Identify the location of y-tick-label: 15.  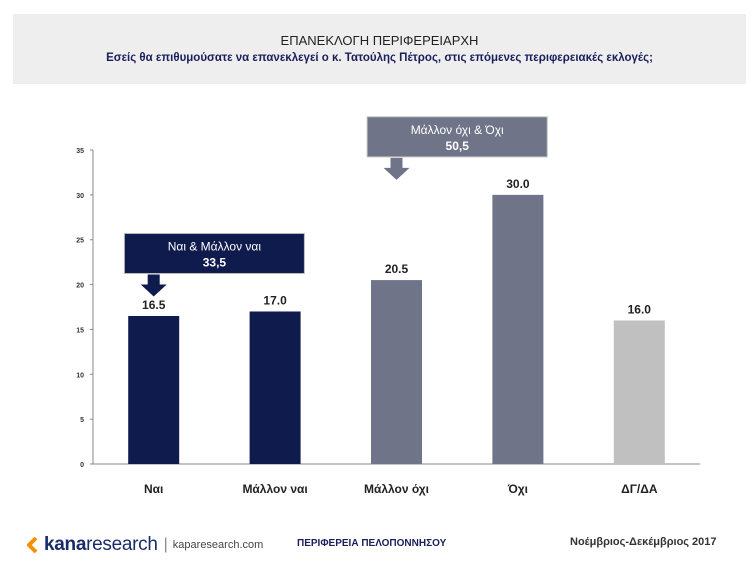
(80, 330).